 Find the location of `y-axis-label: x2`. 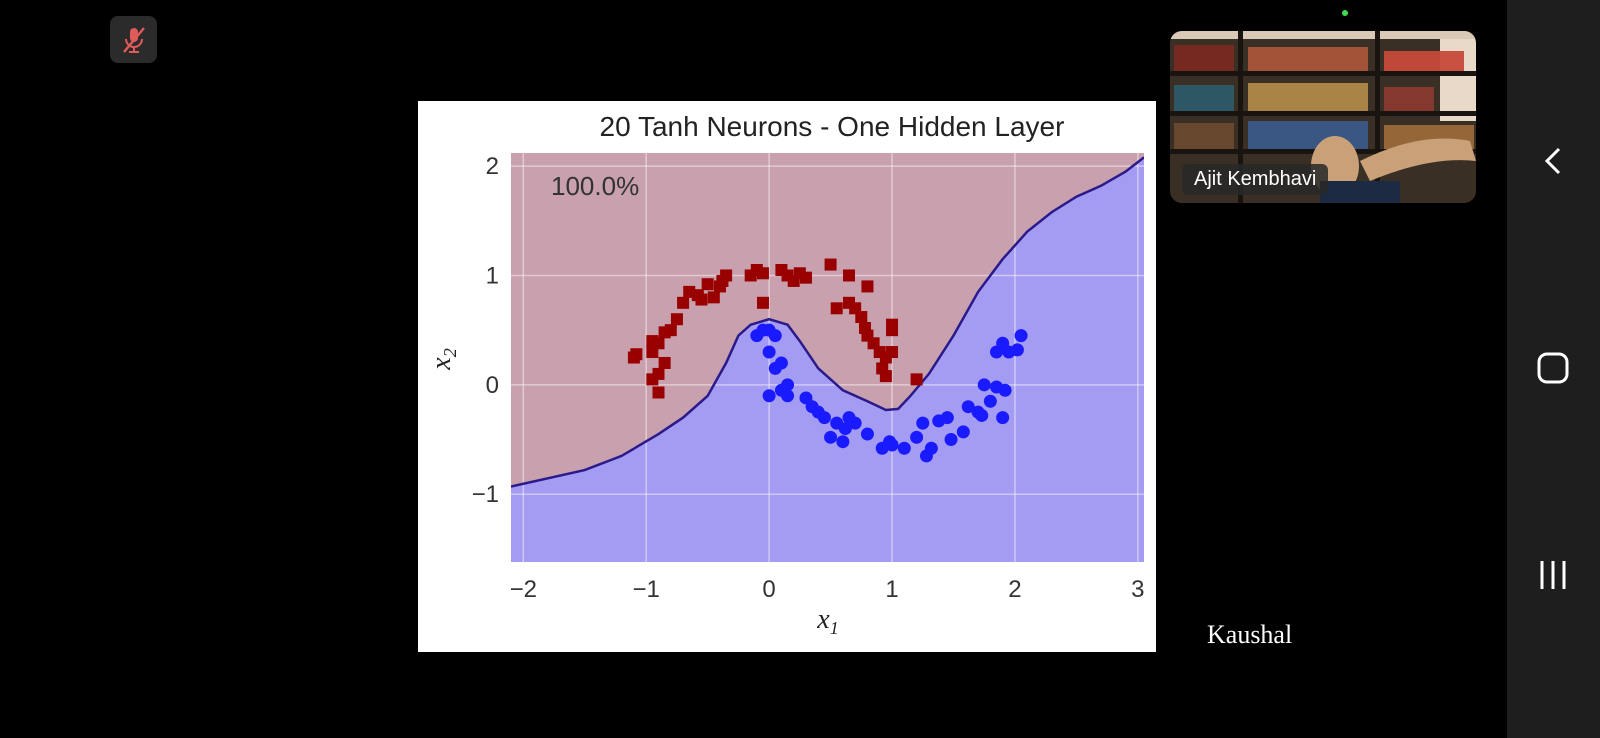

y-axis-label: x2 is located at coordinates (443, 359).